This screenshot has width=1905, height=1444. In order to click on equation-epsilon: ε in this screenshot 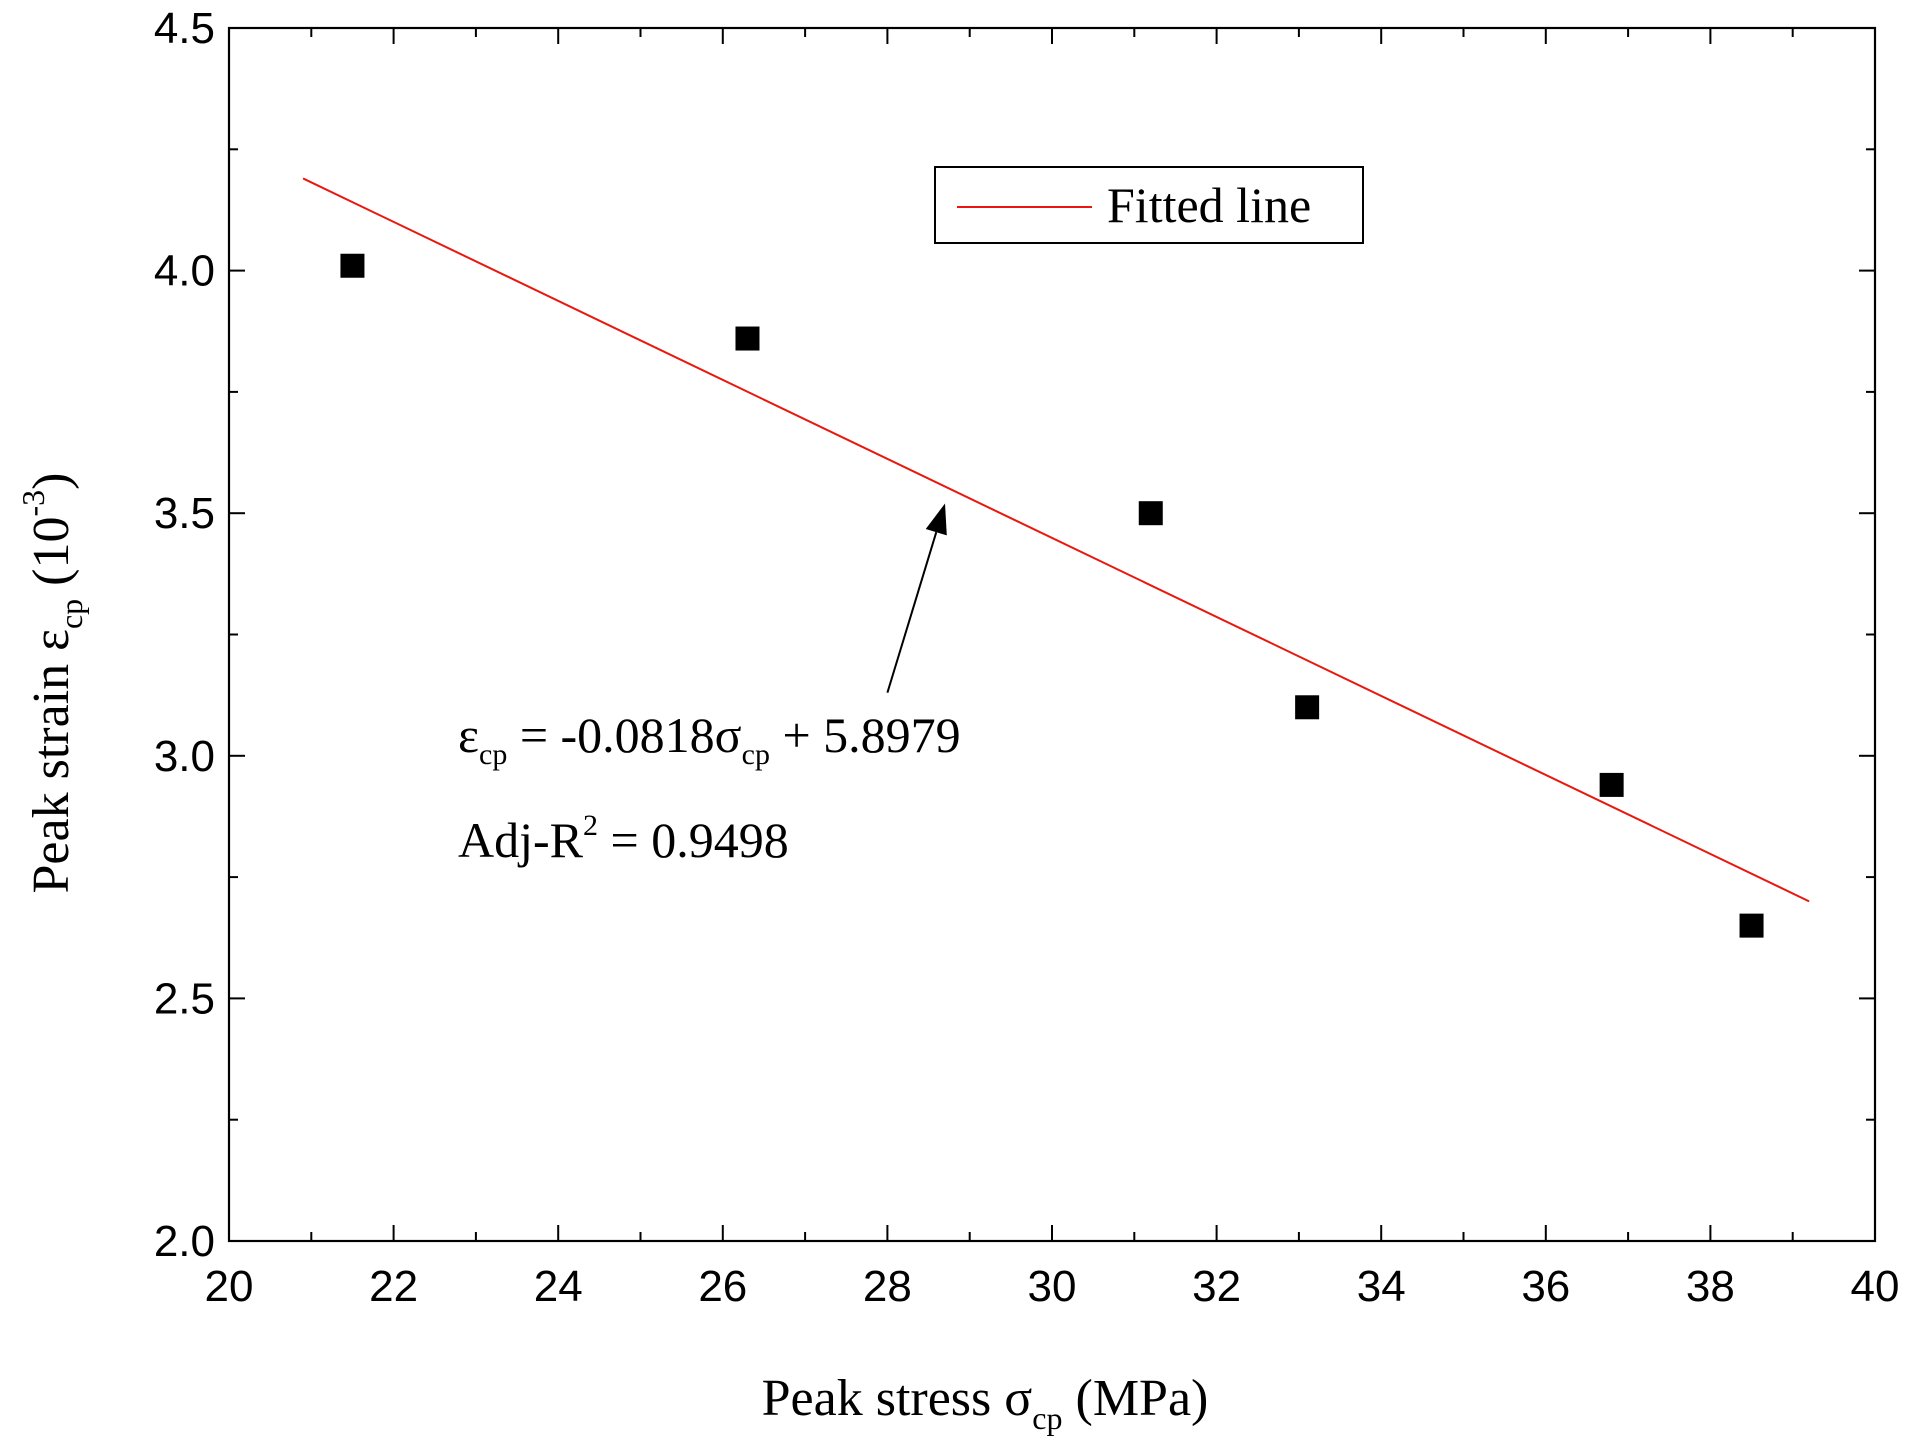, I will do `click(468, 735)`.